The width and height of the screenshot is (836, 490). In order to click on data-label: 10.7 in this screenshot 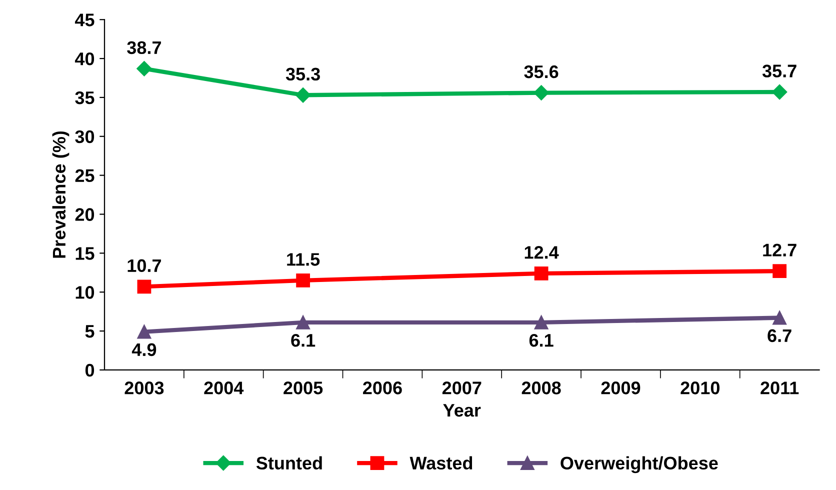, I will do `click(144, 265)`.